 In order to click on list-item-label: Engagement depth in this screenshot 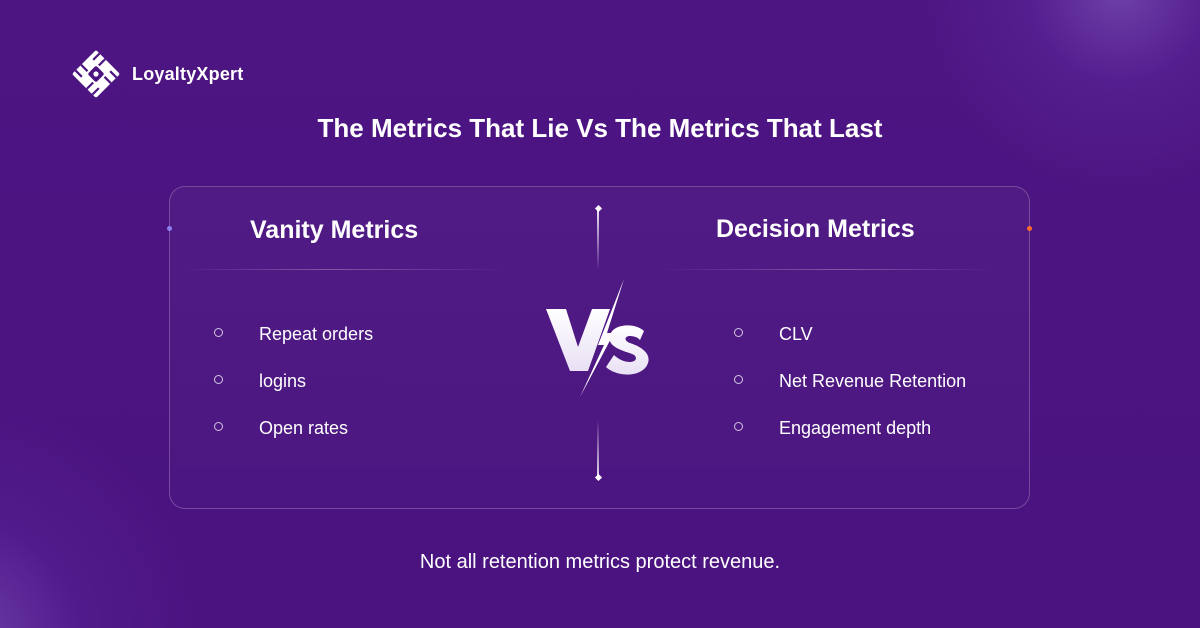, I will do `click(855, 427)`.